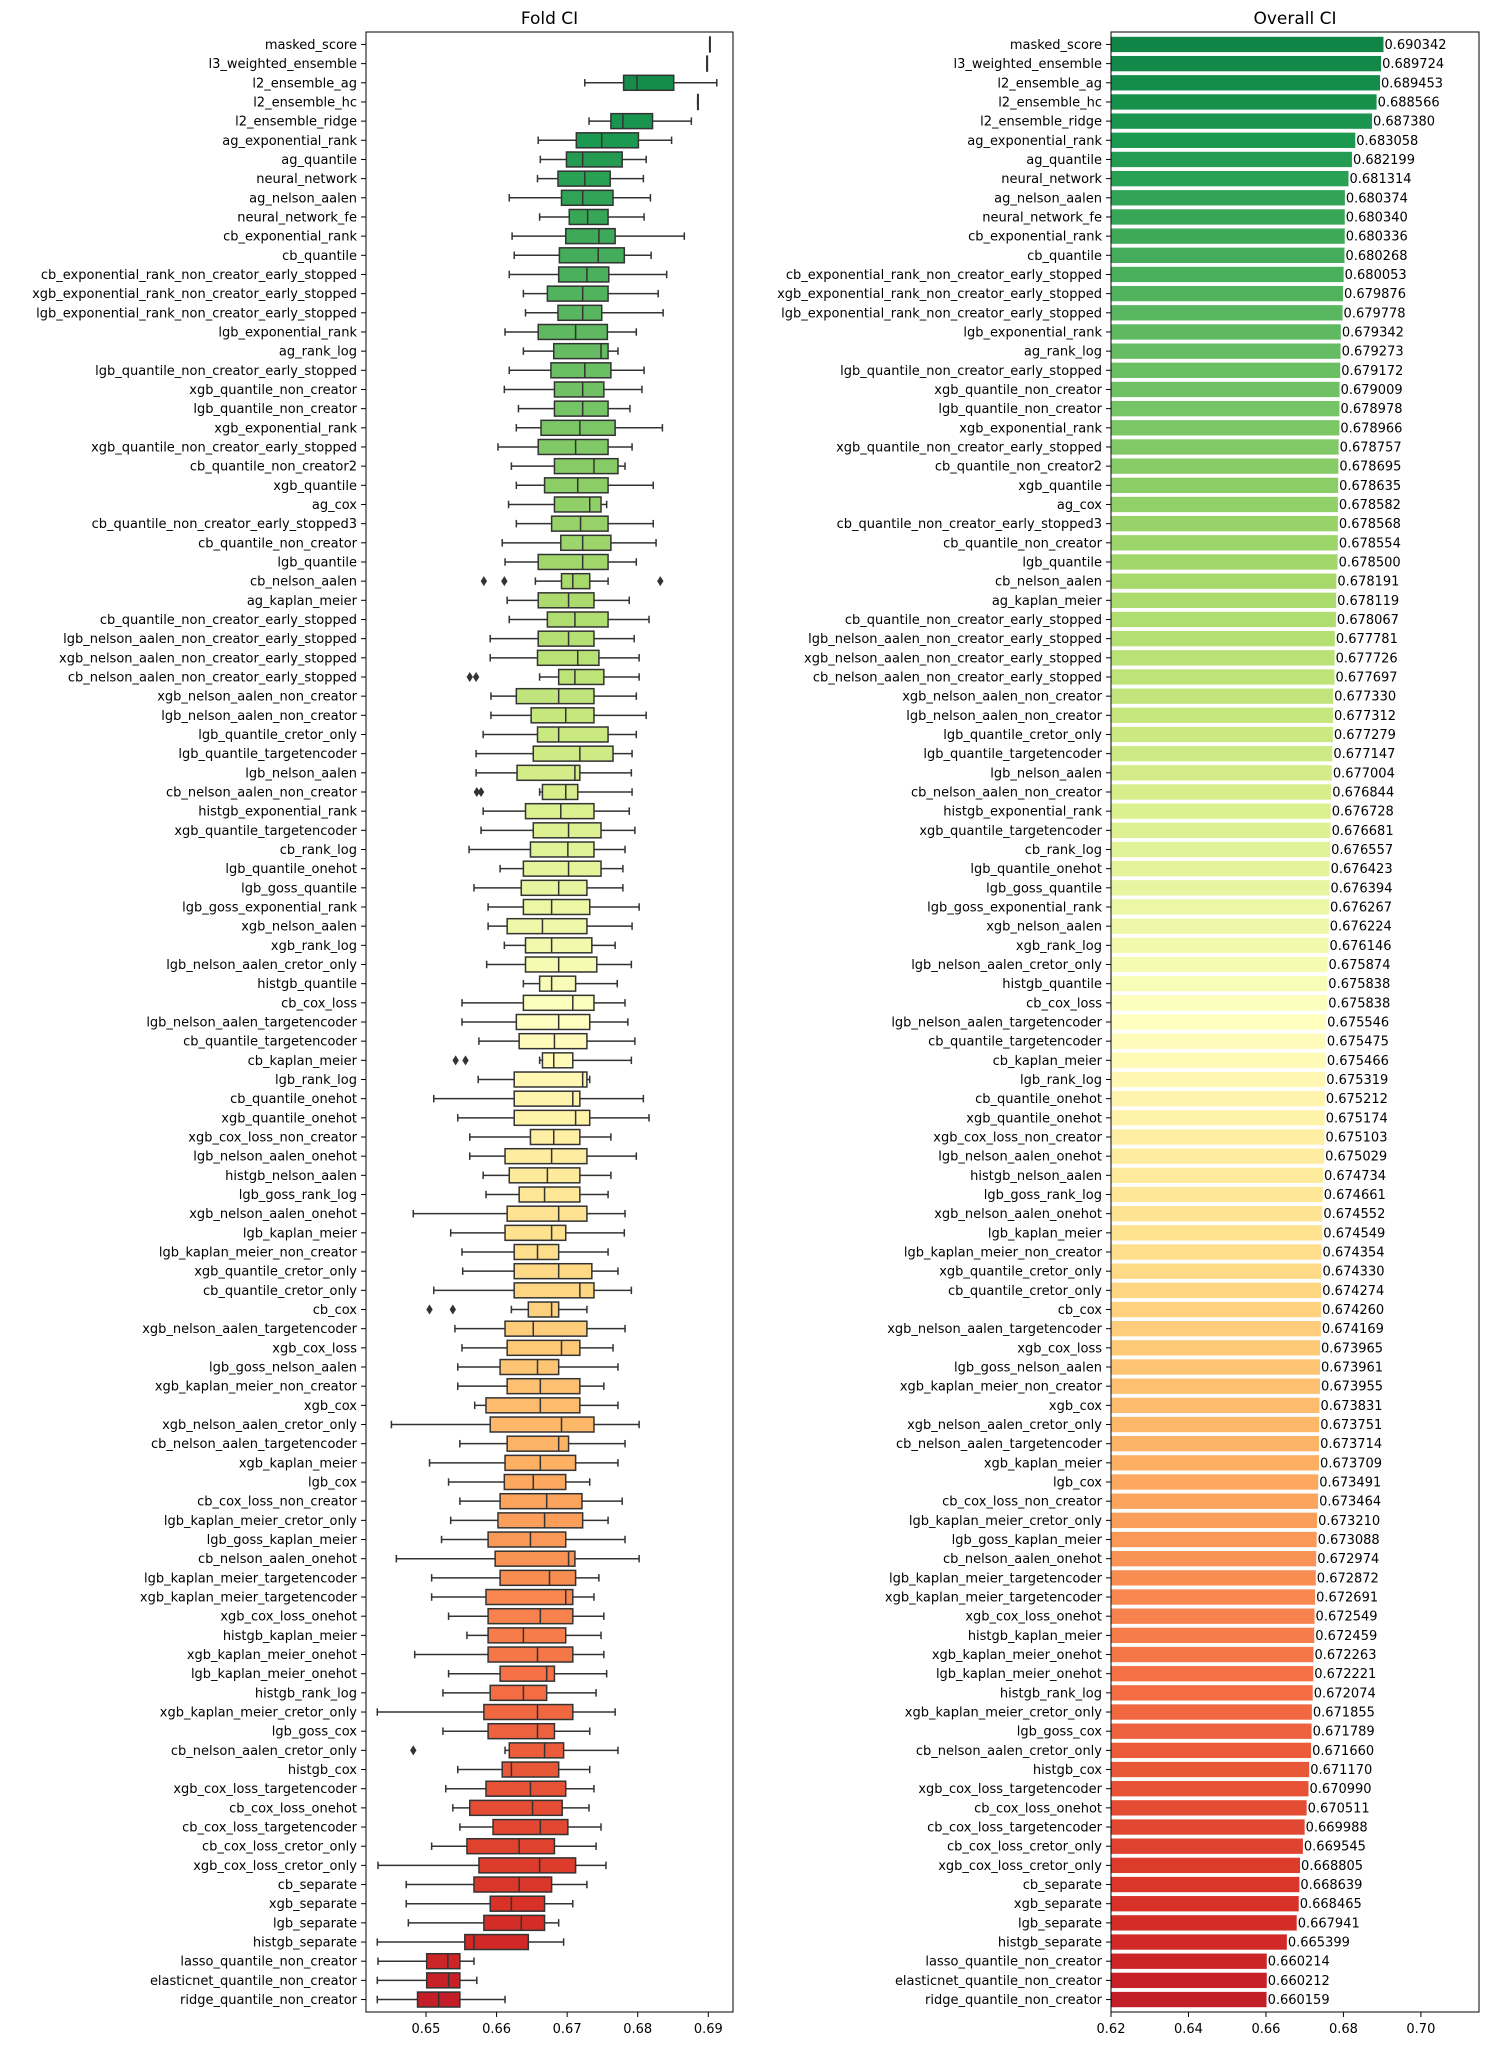 The width and height of the screenshot is (1489, 2055). Describe the element at coordinates (1223, 658) in the screenshot. I see `bar-xgb-nelson-aalen-non-creator-early-stopped` at that location.